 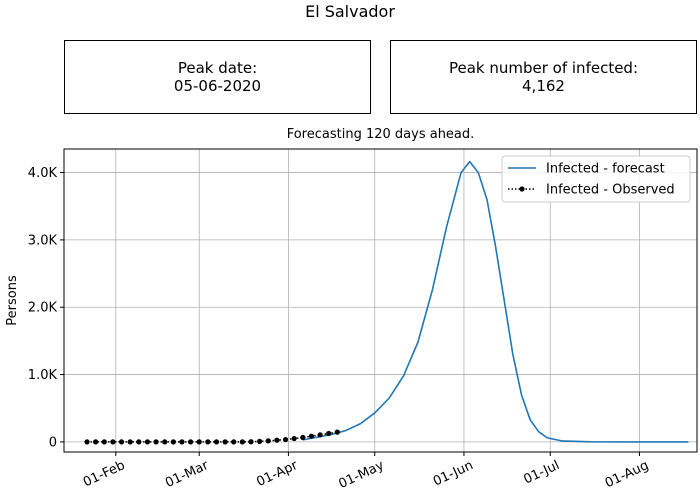 What do you see at coordinates (217, 86) in the screenshot?
I see `peak-date-value: 05-06-2020` at bounding box center [217, 86].